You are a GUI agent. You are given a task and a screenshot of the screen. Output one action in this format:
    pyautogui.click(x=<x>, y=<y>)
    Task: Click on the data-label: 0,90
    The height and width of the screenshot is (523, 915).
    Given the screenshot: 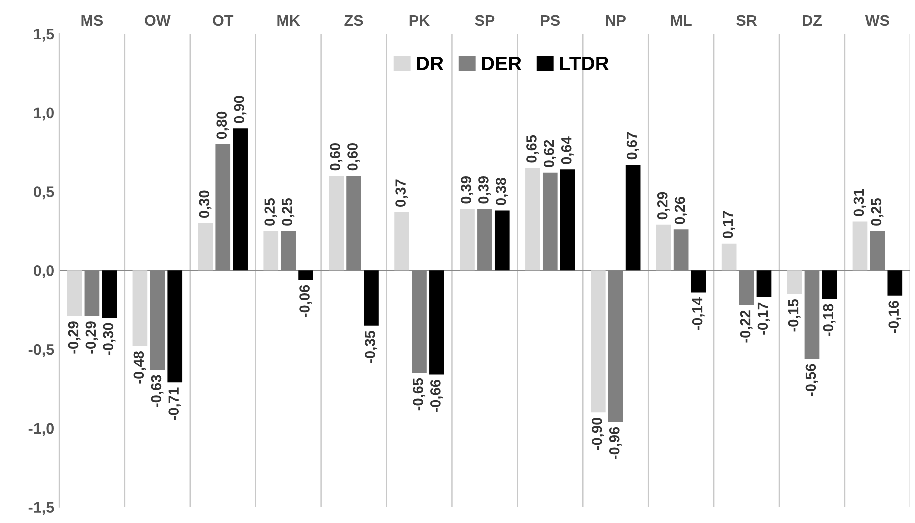 What is the action you would take?
    pyautogui.click(x=240, y=110)
    